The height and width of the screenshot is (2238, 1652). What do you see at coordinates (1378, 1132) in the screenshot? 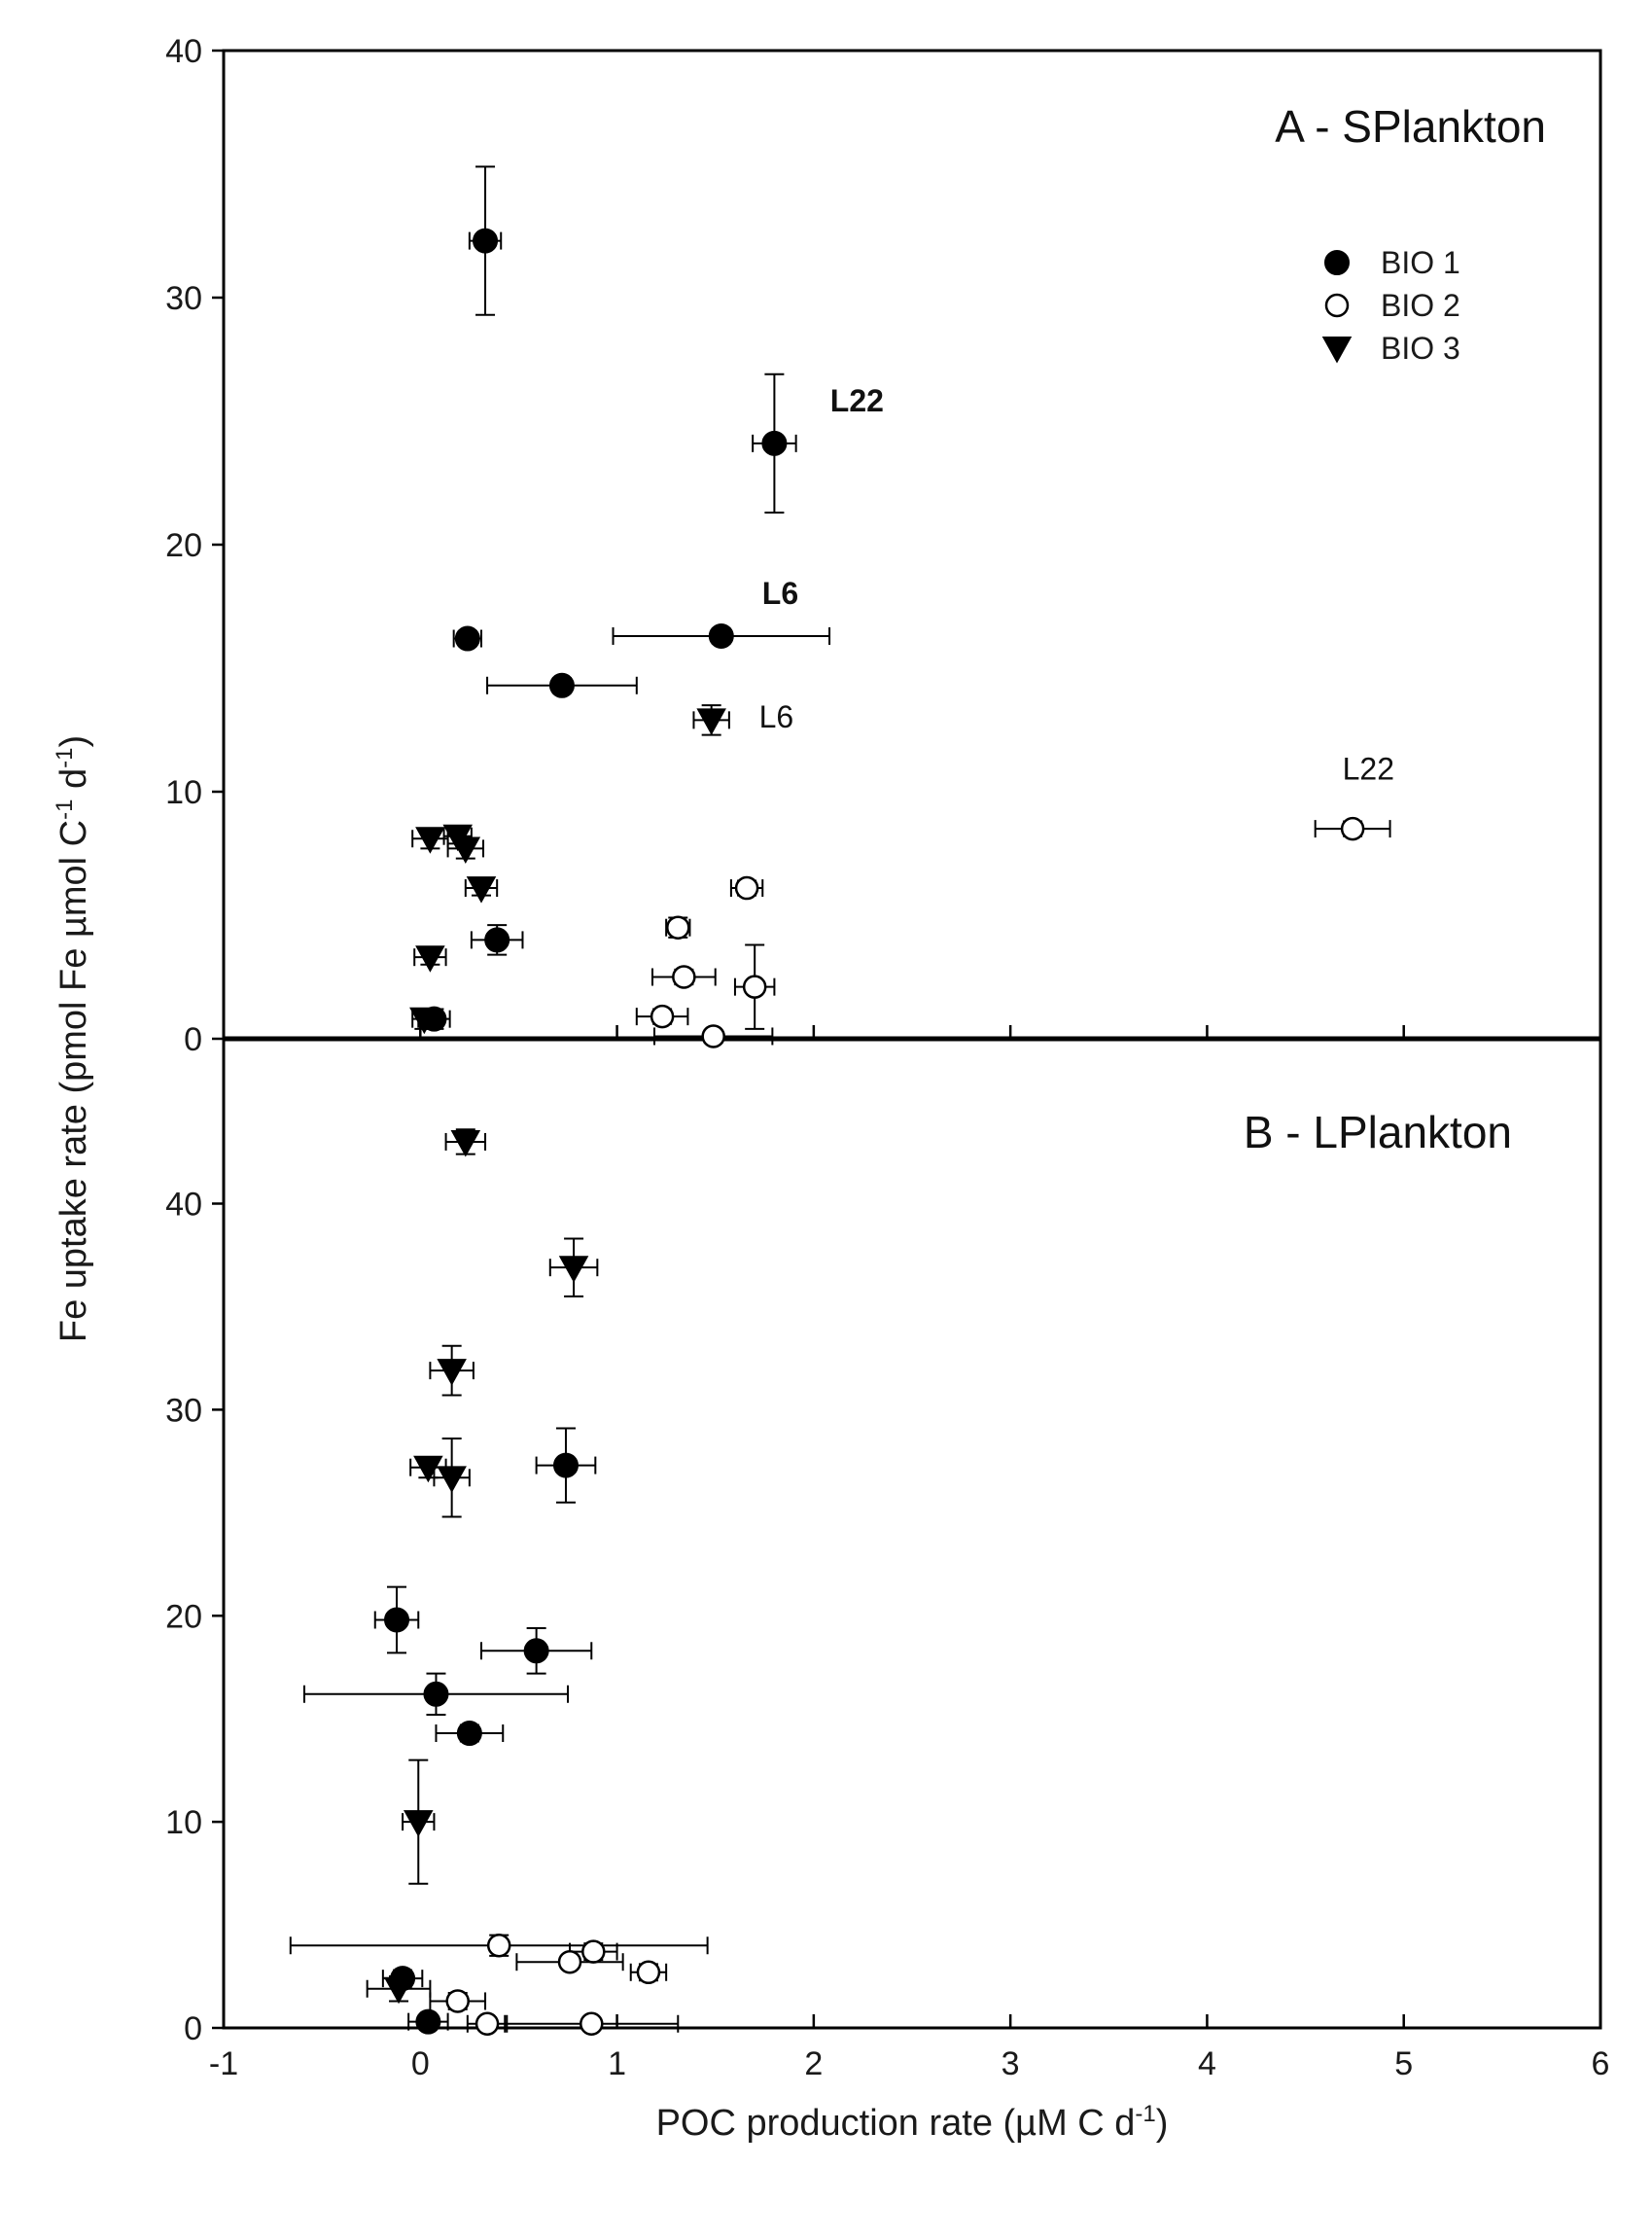
I see `panel-title-B: B - LPlankton` at bounding box center [1378, 1132].